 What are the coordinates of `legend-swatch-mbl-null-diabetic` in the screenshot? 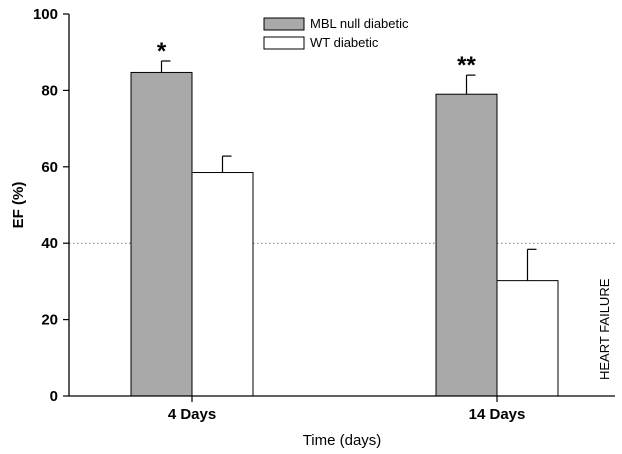 It's located at (284, 24).